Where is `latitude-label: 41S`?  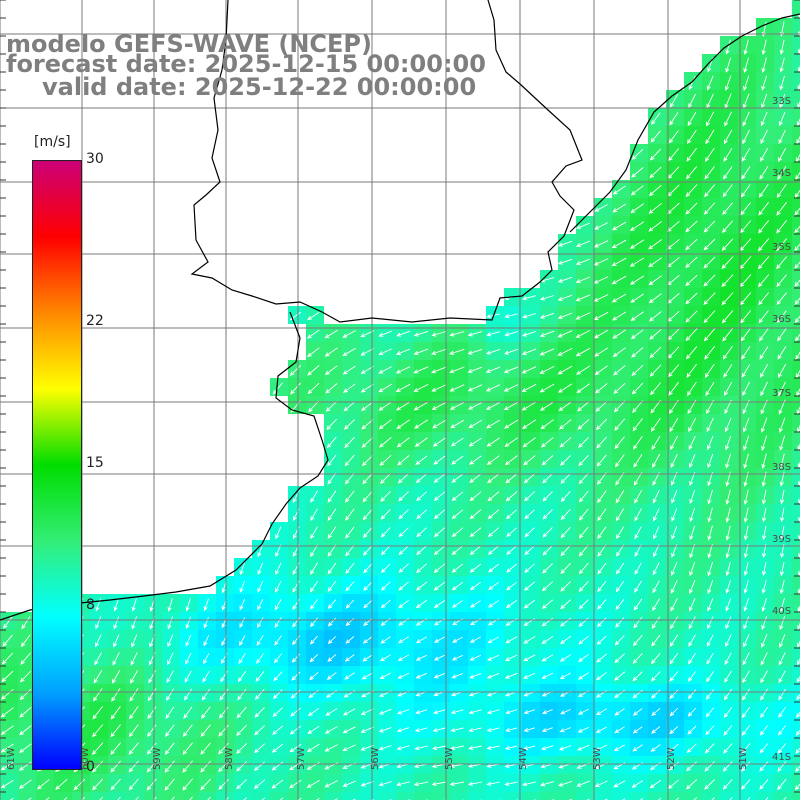 latitude-label: 41S is located at coordinates (781, 757).